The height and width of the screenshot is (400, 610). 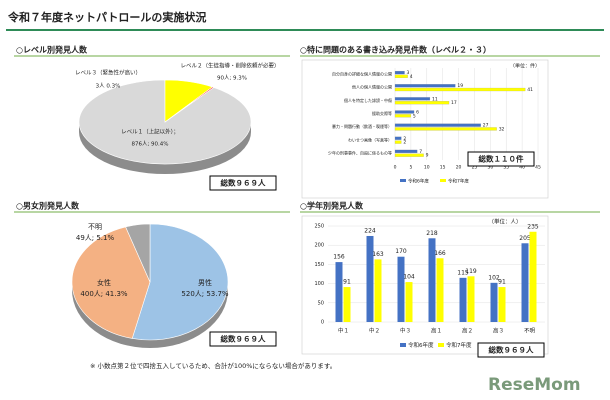 I want to click on y-tick-label: 150, so click(x=319, y=265).